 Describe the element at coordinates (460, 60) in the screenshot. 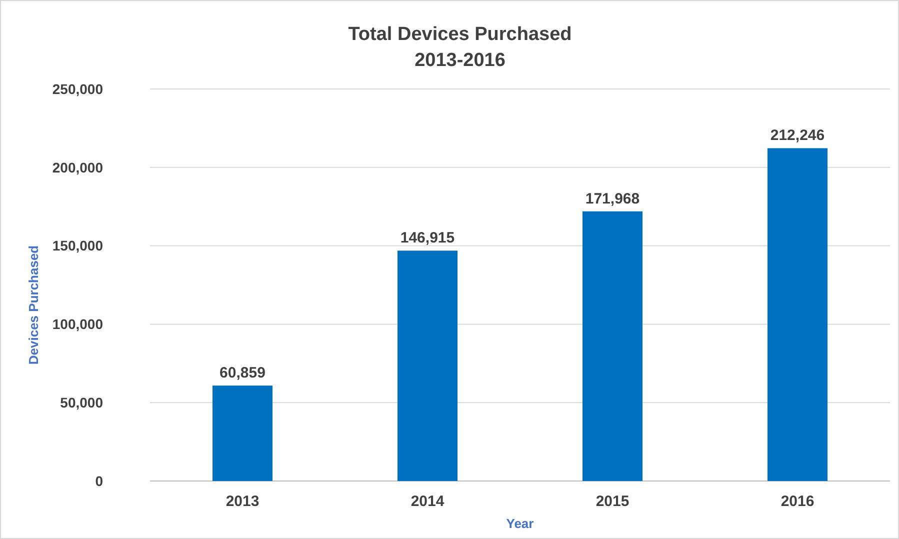

I see `chart-subtitle: 2013-2016` at that location.